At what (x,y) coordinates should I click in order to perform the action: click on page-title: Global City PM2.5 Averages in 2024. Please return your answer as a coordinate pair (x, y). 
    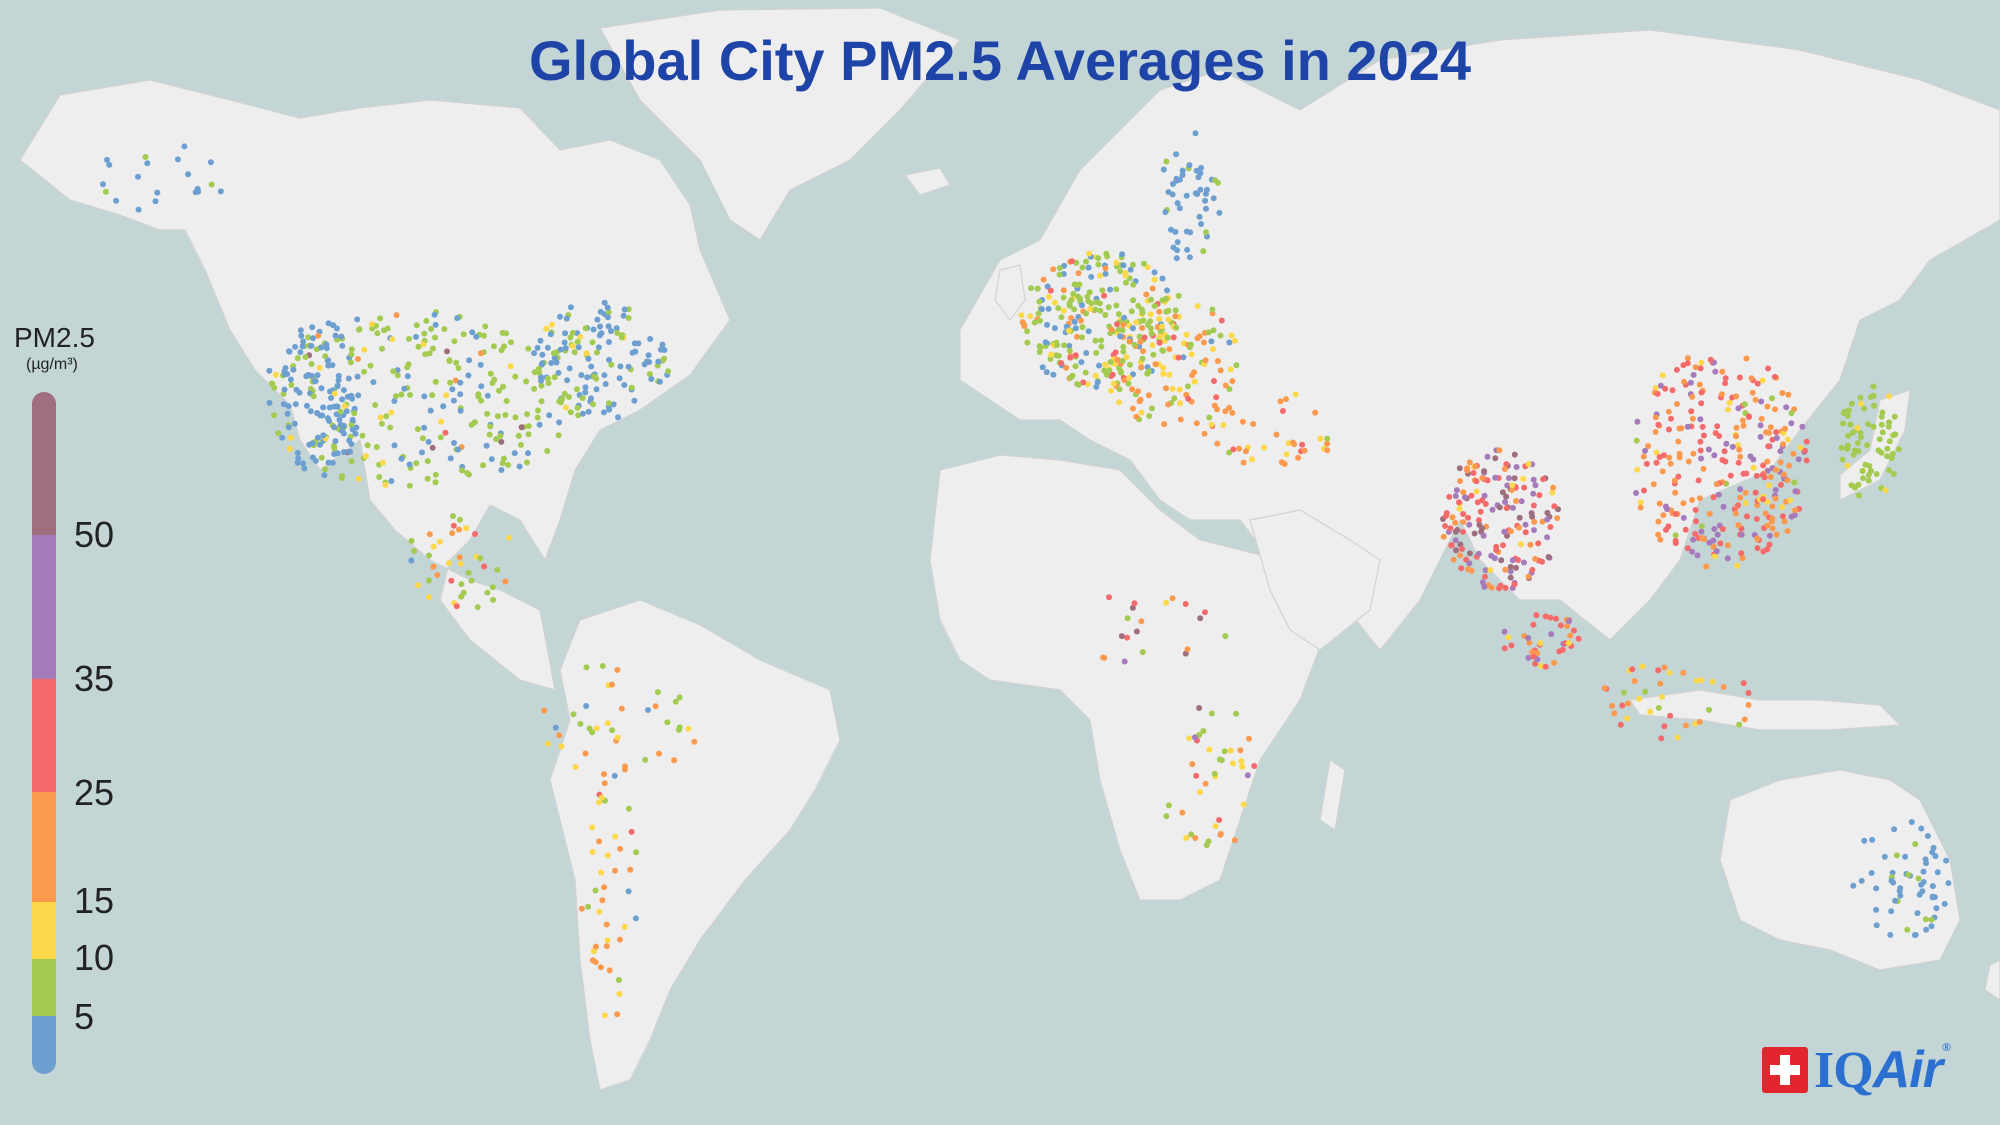
    Looking at the image, I should click on (1000, 60).